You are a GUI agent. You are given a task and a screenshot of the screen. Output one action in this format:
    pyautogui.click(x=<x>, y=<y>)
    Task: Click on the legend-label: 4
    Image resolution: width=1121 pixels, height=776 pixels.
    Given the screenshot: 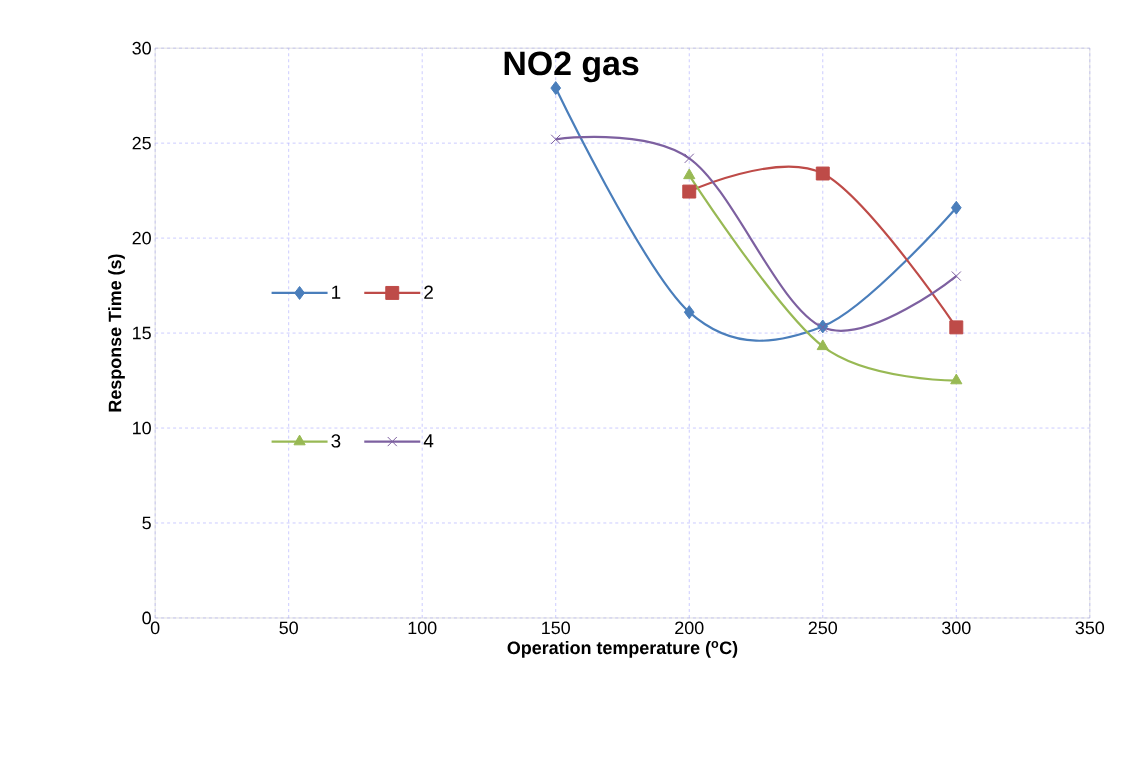 What is the action you would take?
    pyautogui.click(x=428, y=441)
    